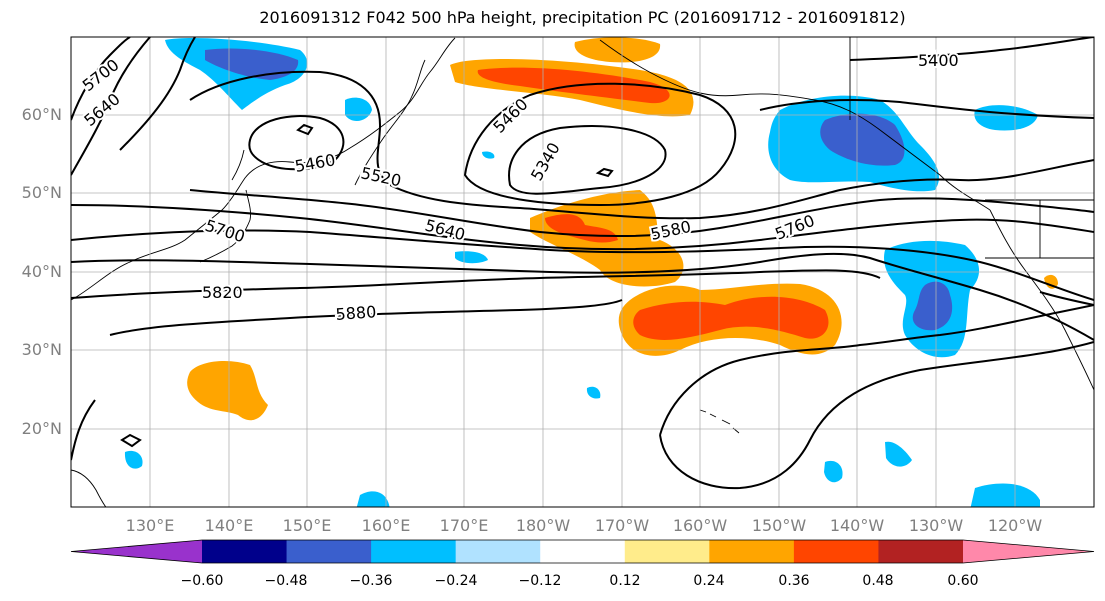  What do you see at coordinates (857, 525) in the screenshot?
I see `longitude-label: 140°W` at bounding box center [857, 525].